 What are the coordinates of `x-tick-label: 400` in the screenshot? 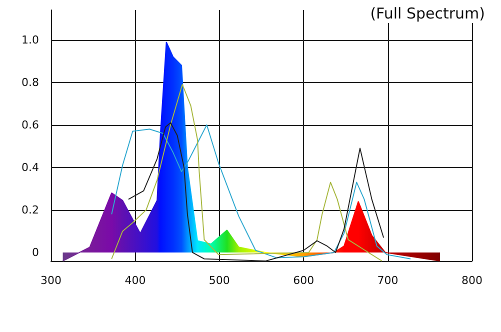 It's located at (135, 280).